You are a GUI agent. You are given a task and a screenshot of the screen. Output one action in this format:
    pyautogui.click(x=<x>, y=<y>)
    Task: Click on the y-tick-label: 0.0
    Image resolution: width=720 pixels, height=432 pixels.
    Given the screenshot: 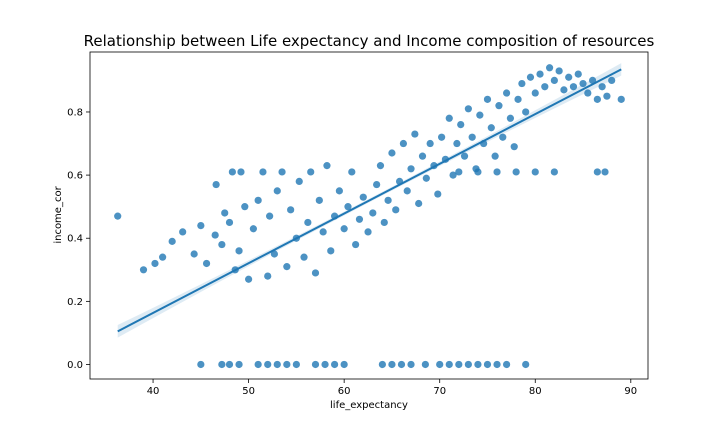 What is the action you would take?
    pyautogui.click(x=75, y=365)
    